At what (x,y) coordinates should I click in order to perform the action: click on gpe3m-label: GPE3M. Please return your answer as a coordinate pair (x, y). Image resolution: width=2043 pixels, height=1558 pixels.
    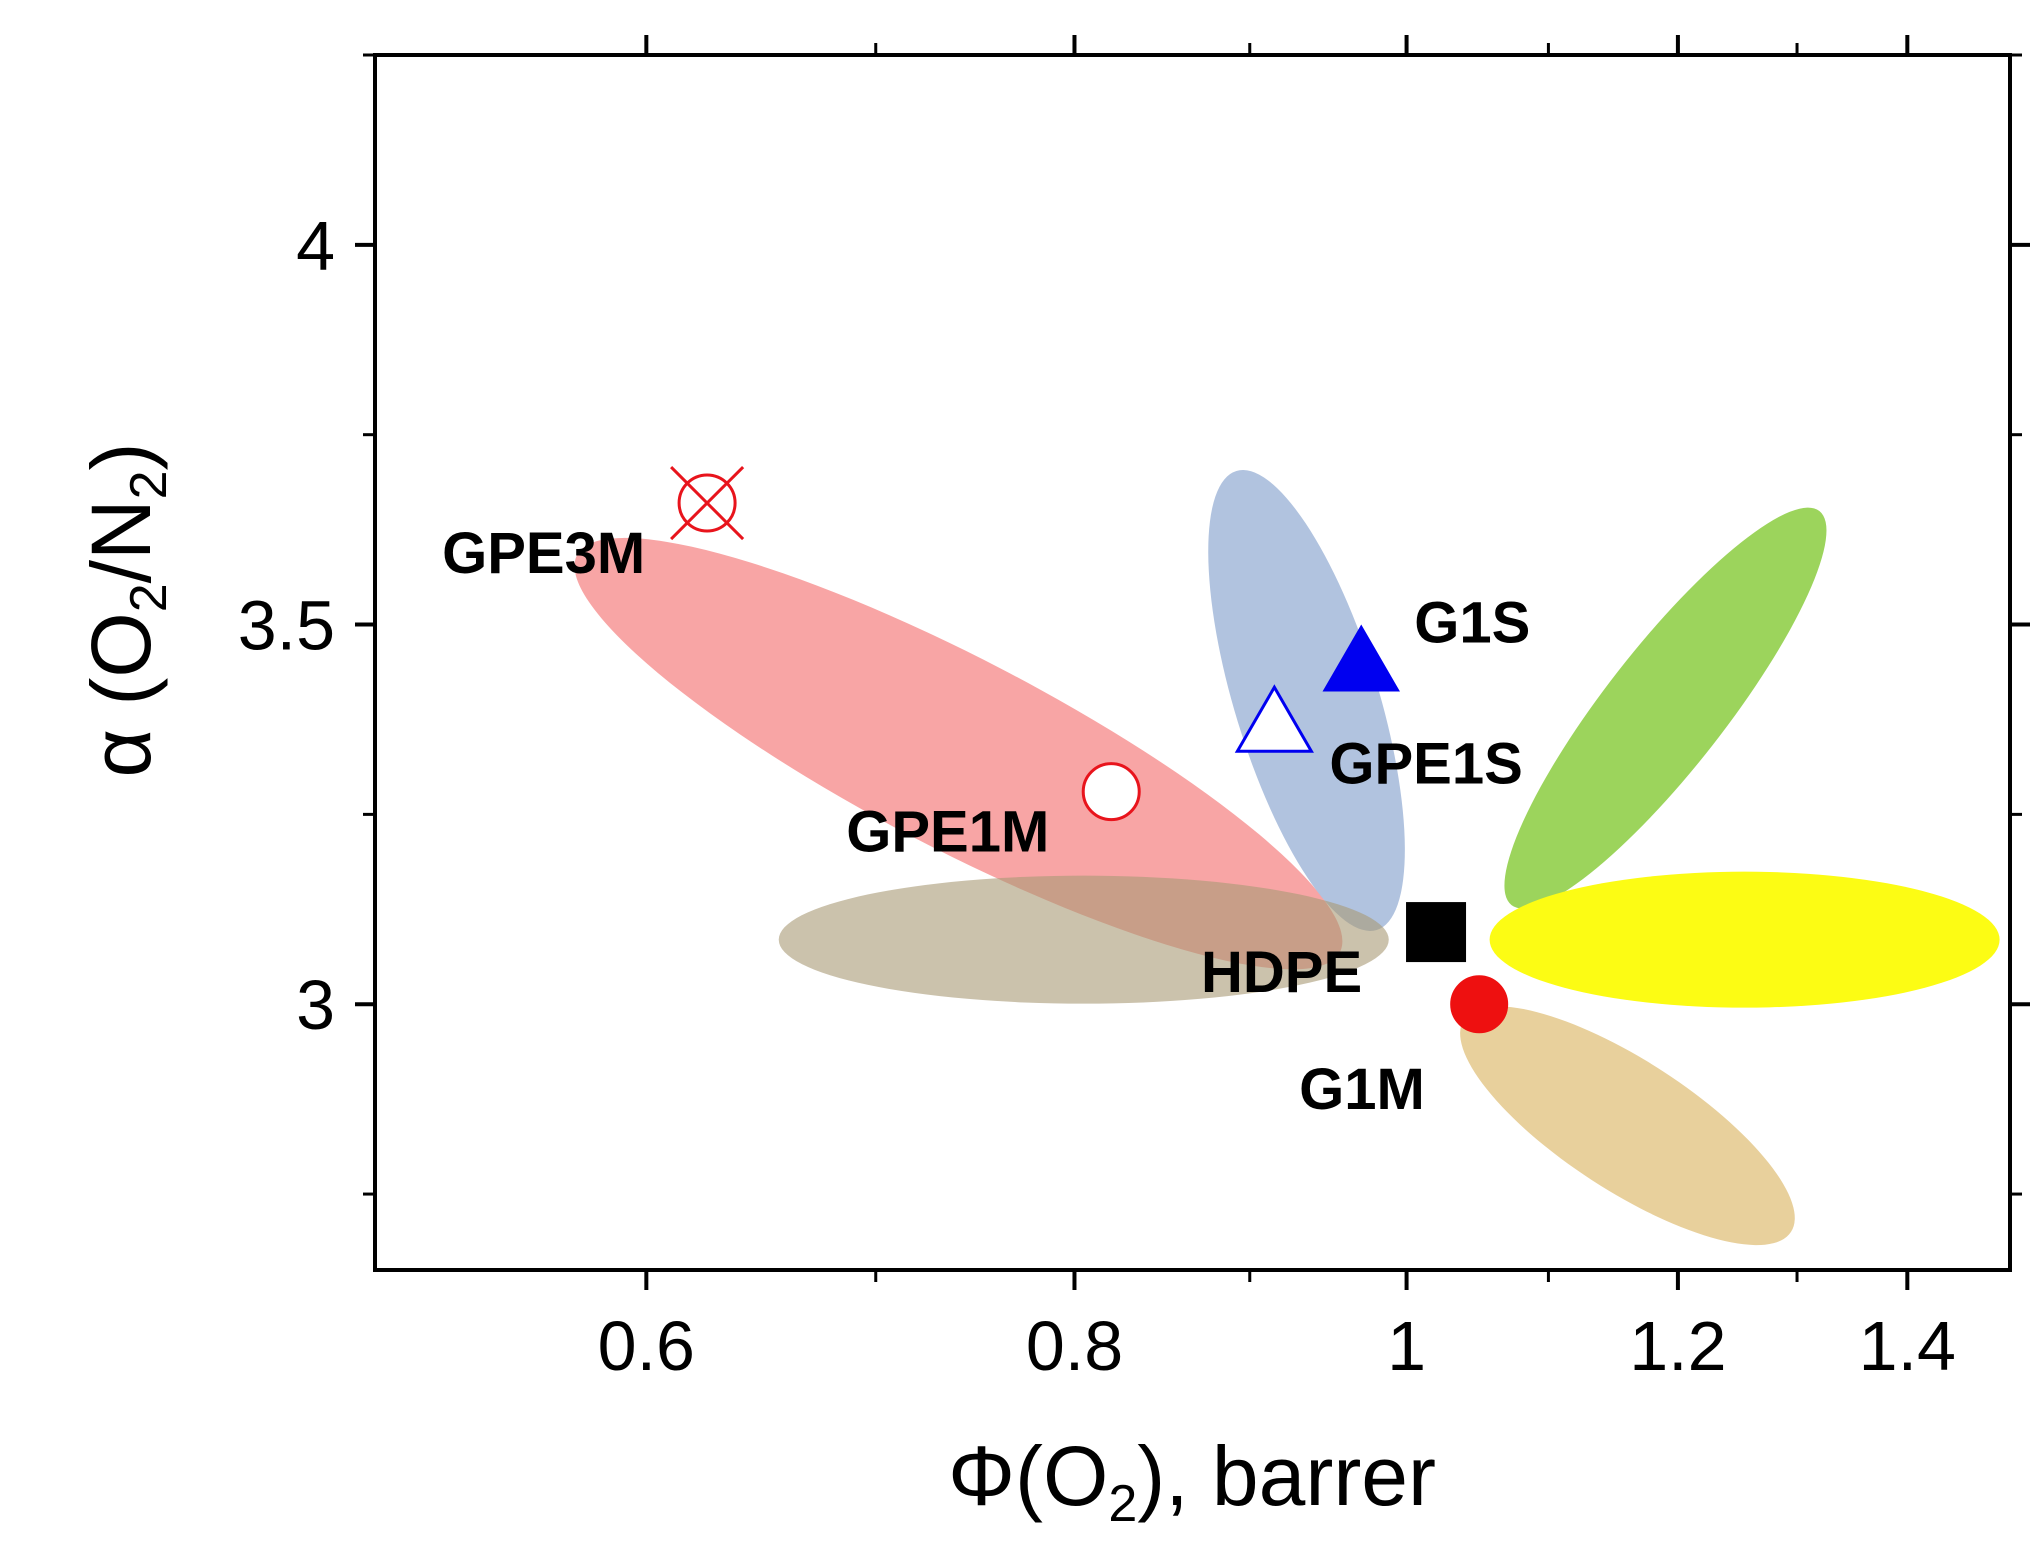
    Looking at the image, I should click on (543, 553).